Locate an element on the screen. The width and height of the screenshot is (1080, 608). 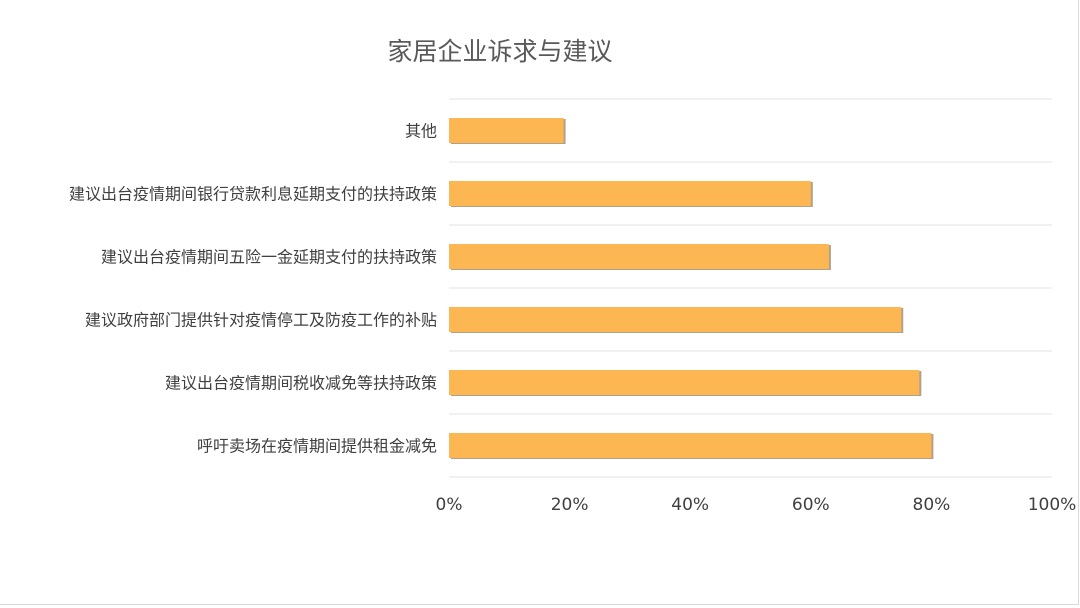
category-label: 呼吁卖场在疫情期间提供租金减免 is located at coordinates (317, 446).